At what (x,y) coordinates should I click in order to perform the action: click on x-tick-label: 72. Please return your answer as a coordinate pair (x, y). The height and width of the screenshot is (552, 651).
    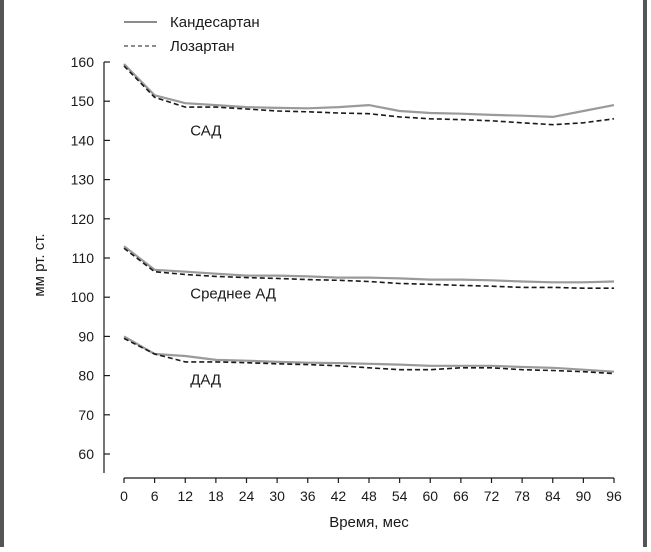
    Looking at the image, I should click on (492, 496).